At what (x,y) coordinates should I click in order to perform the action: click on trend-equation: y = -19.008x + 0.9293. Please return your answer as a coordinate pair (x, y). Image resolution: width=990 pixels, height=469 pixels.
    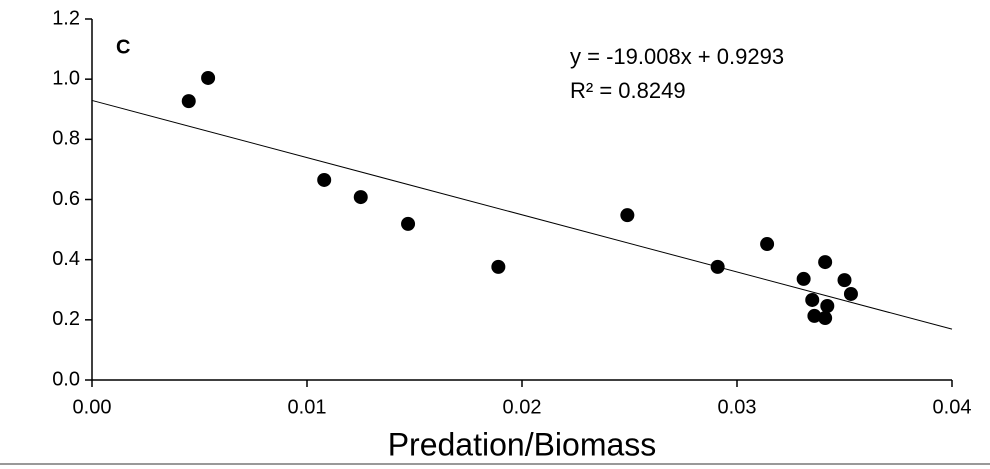
    Looking at the image, I should click on (677, 56).